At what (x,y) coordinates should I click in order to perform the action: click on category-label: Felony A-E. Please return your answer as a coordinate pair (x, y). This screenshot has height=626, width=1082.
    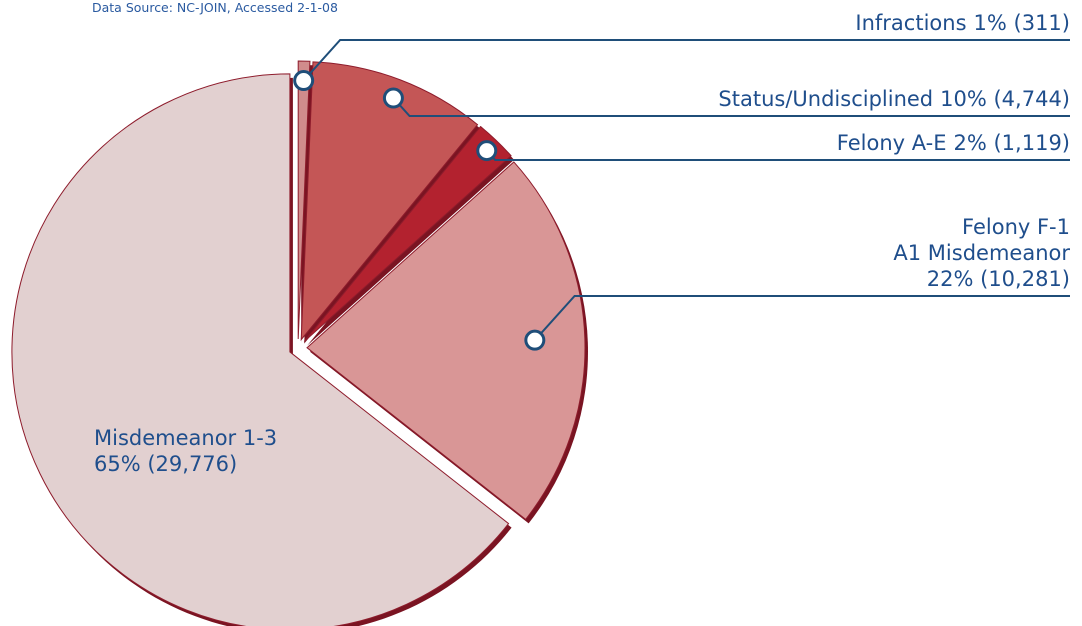
    Looking at the image, I should click on (891, 143).